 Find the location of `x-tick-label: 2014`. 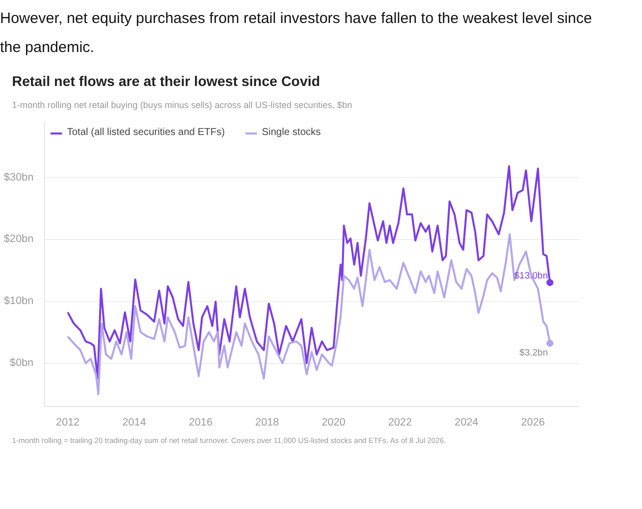

x-tick-label: 2014 is located at coordinates (134, 422).